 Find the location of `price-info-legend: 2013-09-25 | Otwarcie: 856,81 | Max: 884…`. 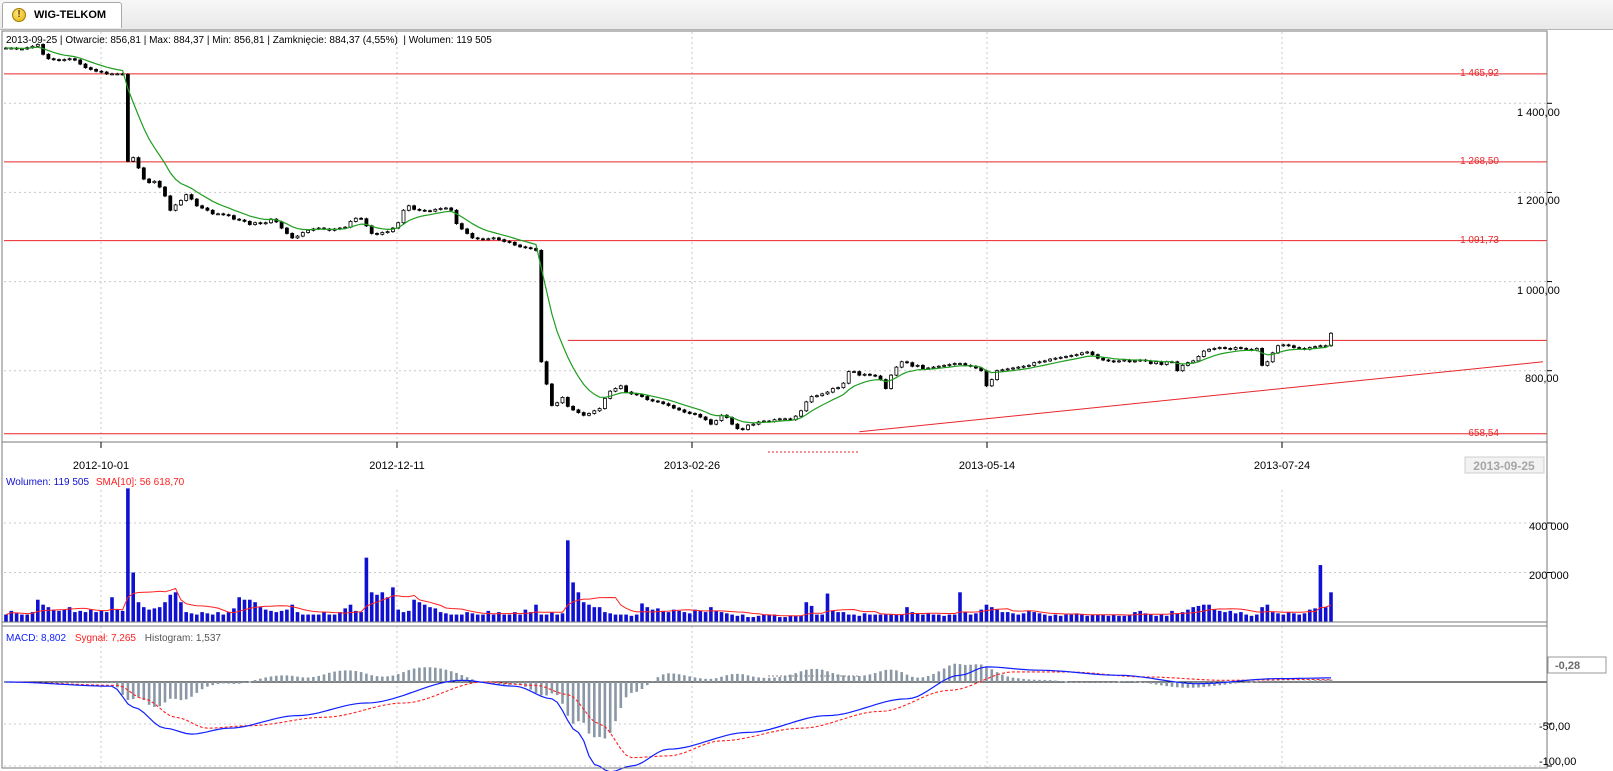

price-info-legend: 2013-09-25 | Otwarcie: 856,81 | Max: 884… is located at coordinates (249, 40).